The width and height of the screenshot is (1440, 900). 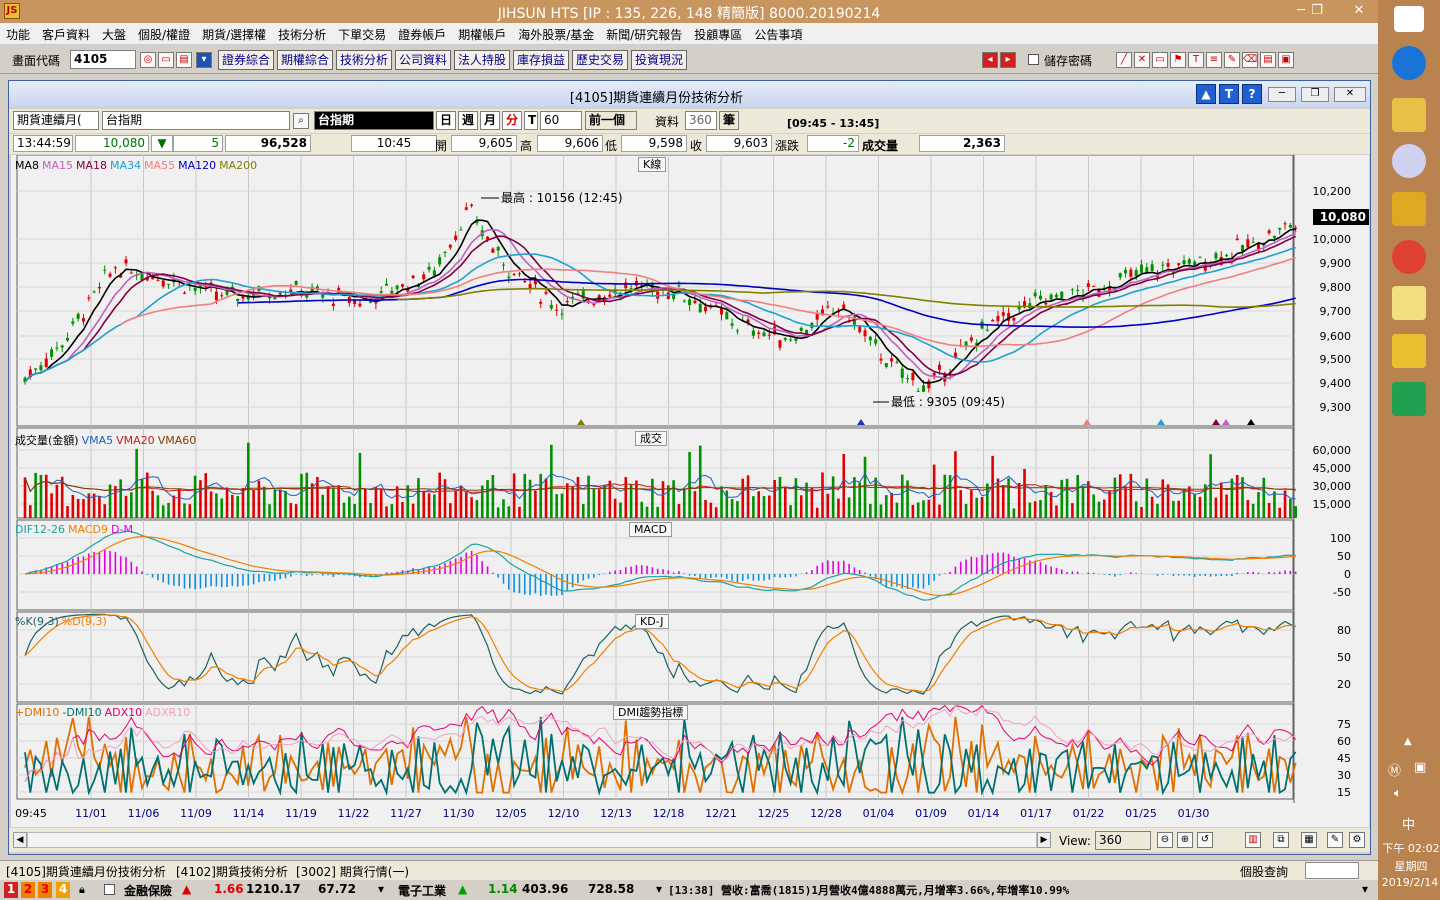 What do you see at coordinates (1409, 209) in the screenshot?
I see `crown-app-icon` at bounding box center [1409, 209].